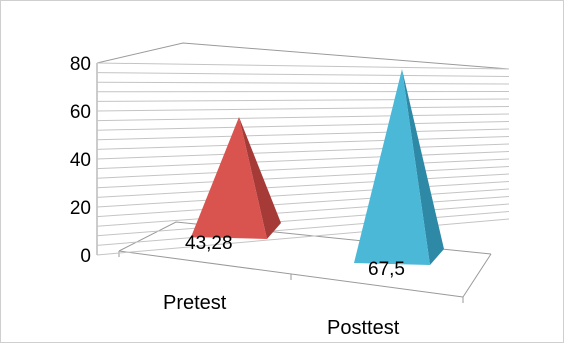 Image resolution: width=564 pixels, height=343 pixels. I want to click on category-label: Posttest, so click(363, 328).